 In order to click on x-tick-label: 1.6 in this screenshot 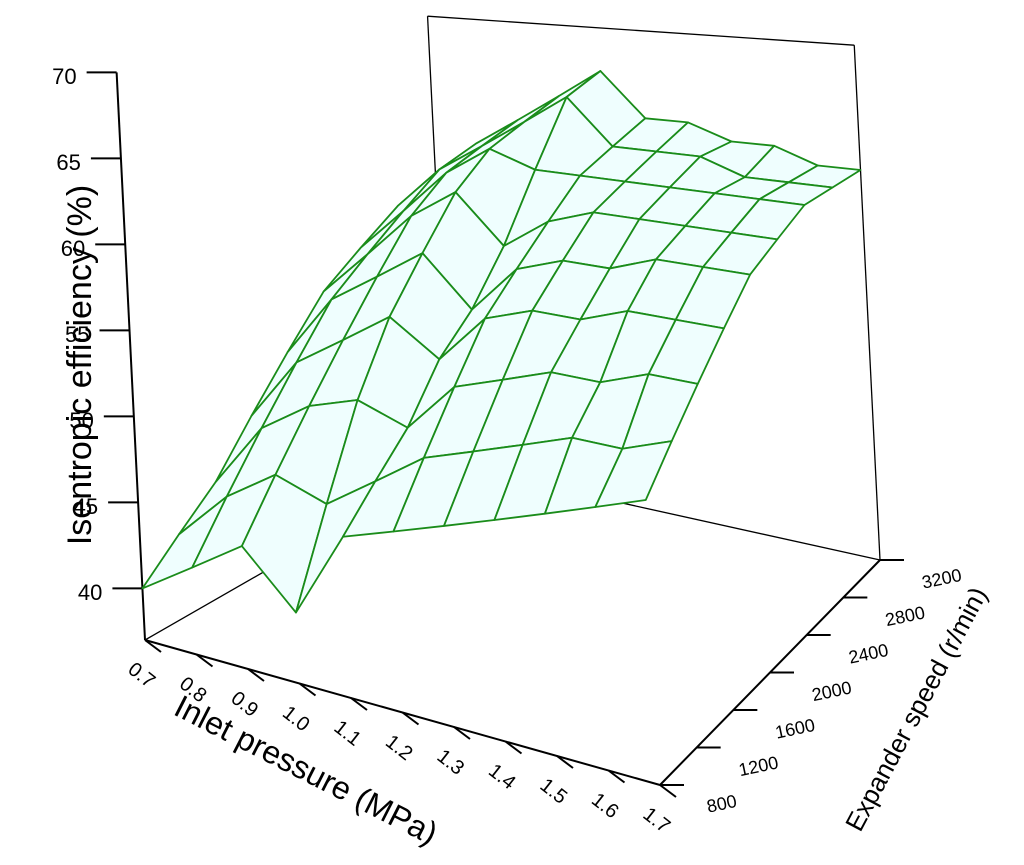, I will do `click(604, 806)`.